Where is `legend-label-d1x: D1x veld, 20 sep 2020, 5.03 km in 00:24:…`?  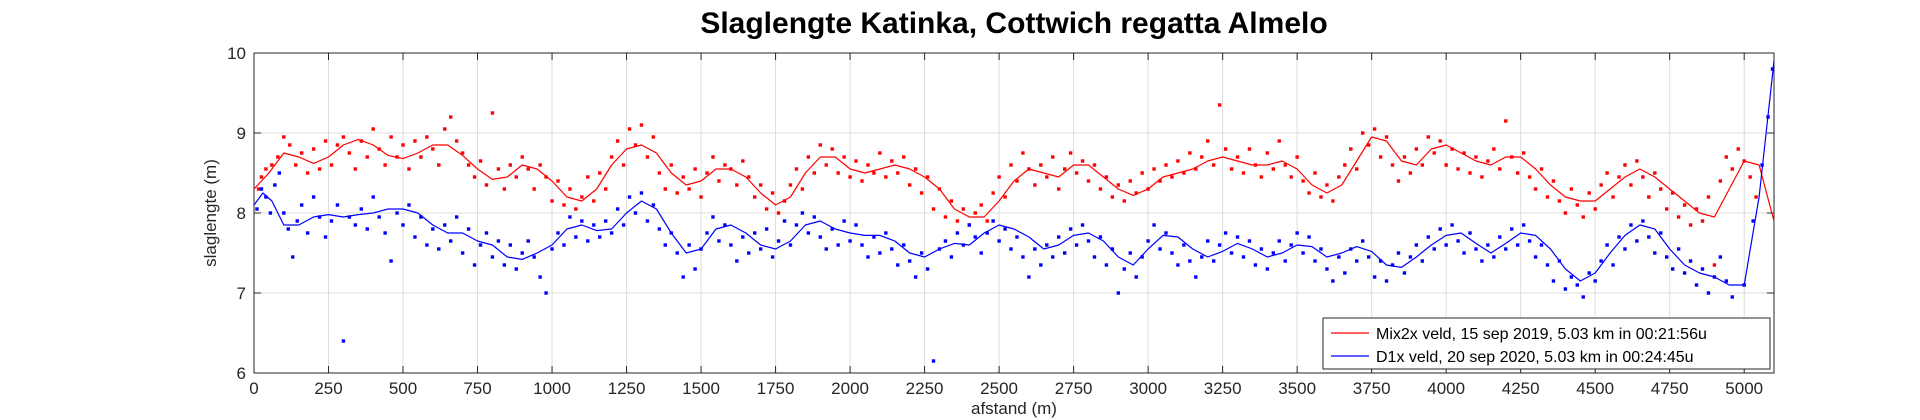
legend-label-d1x: D1x veld, 20 sep 2020, 5.03 km in 00:24:… is located at coordinates (1535, 357).